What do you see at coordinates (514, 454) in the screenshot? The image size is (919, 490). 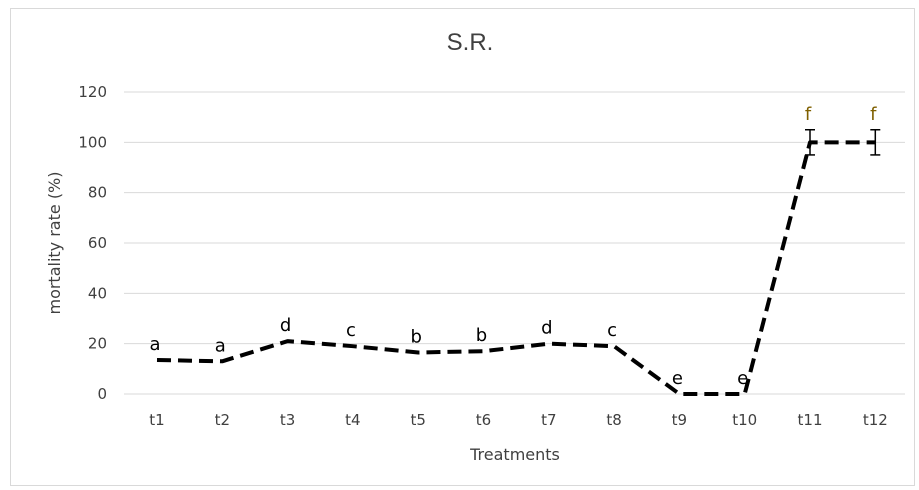 I see `x-axis-label: Treatments` at bounding box center [514, 454].